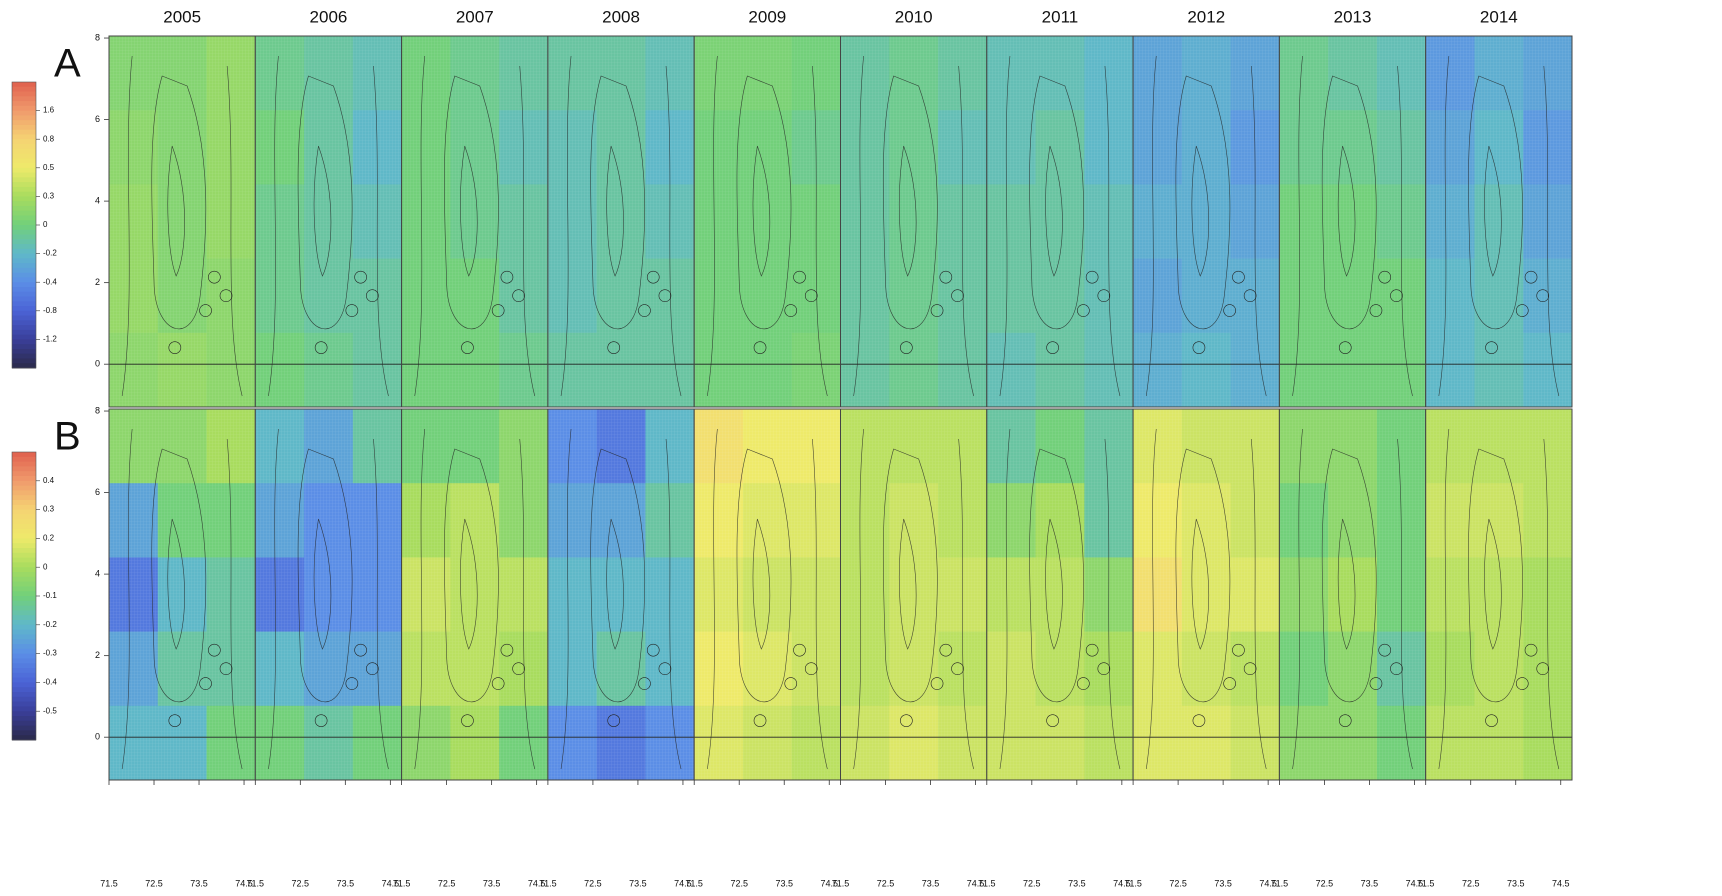  What do you see at coordinates (49, 110) in the screenshot?
I see `colorbar-tick-label: 1.6` at bounding box center [49, 110].